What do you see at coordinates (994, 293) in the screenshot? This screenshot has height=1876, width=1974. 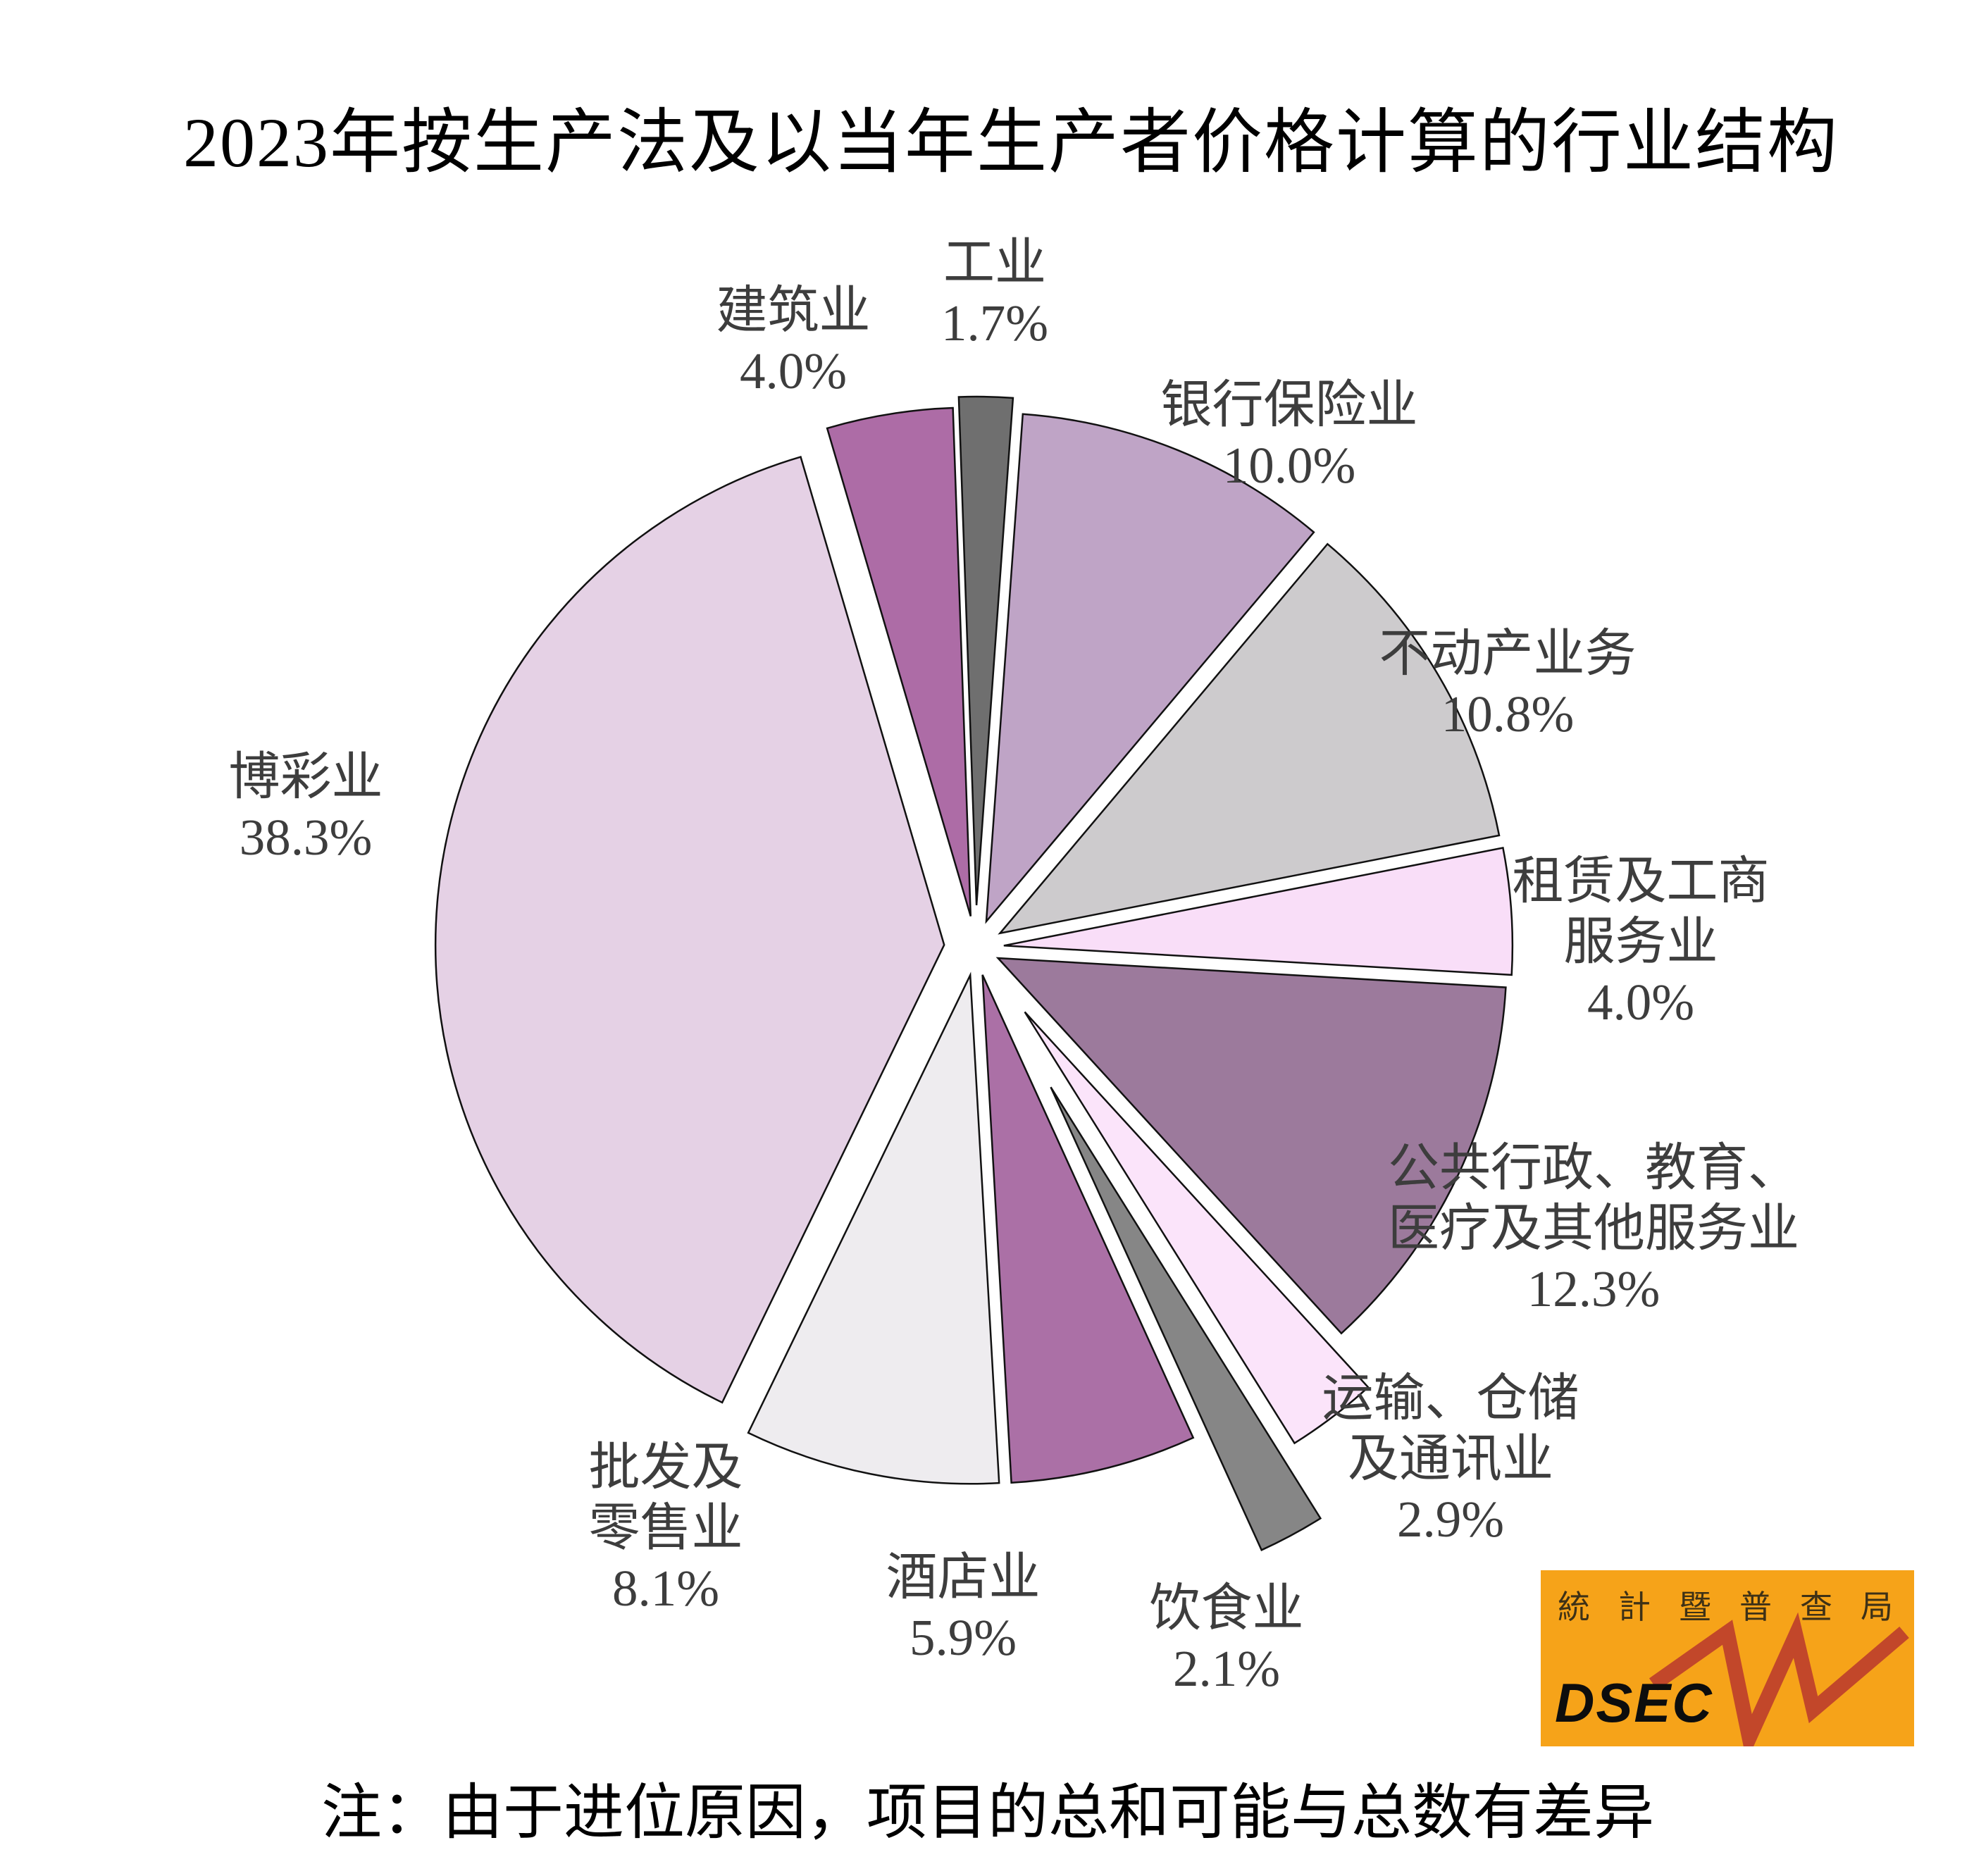 I see `slice-label-industry: 工业 1.7%` at bounding box center [994, 293].